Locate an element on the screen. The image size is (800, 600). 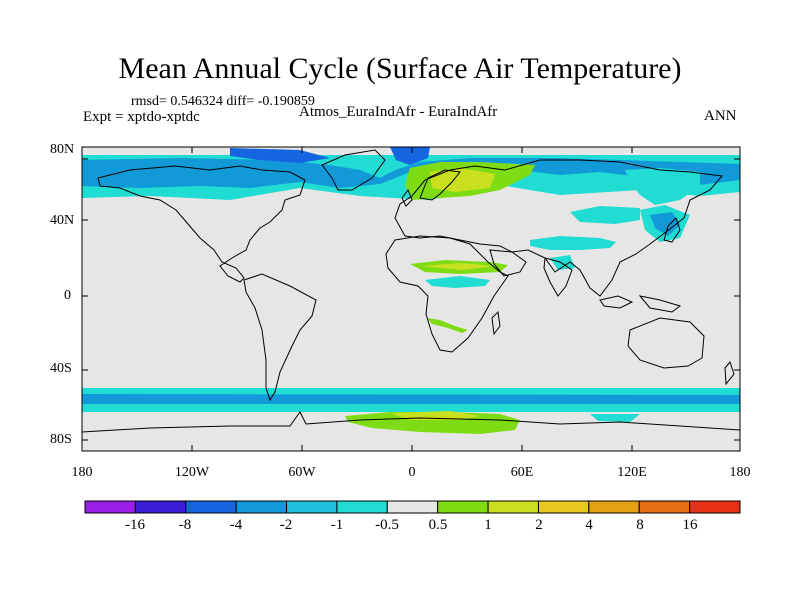
arctic-band-mid is located at coordinates (411, 173).